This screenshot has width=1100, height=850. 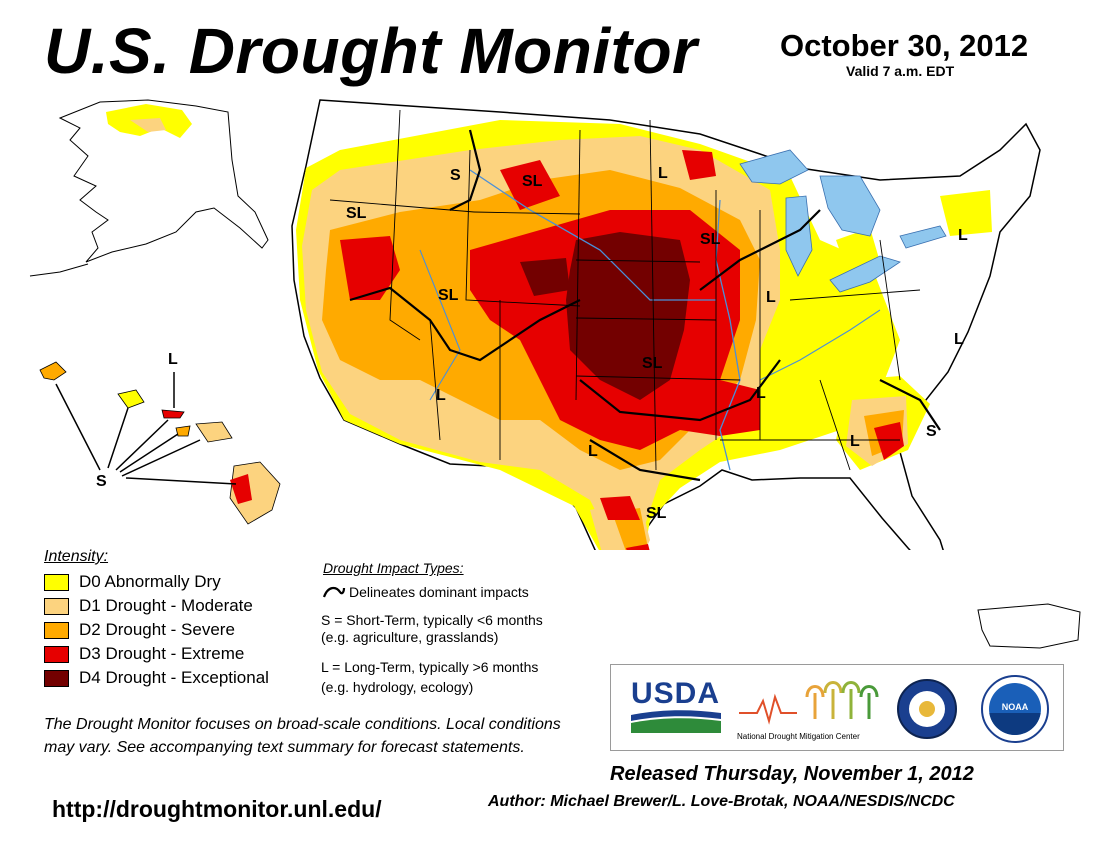 I want to click on ndmc-logo: National Drought Mitigation Center, so click(x=812, y=708).